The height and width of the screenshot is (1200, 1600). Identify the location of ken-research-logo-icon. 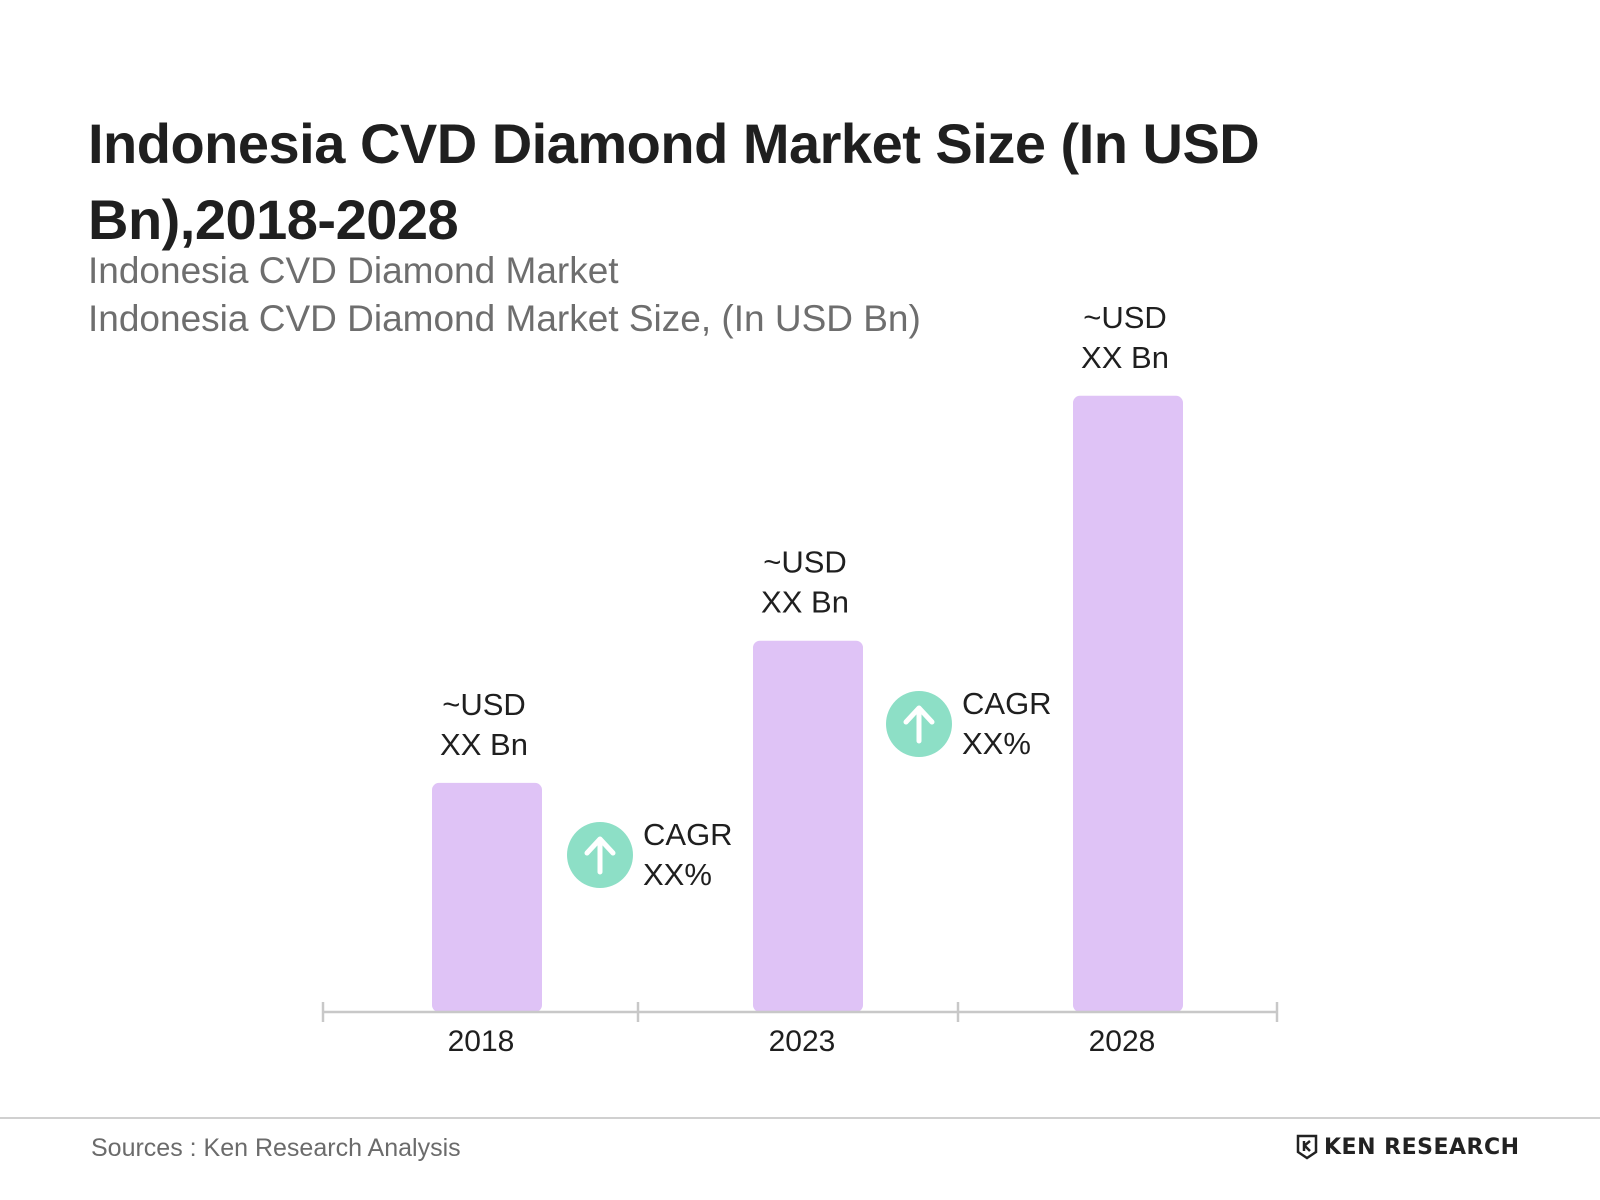
(1307, 1147).